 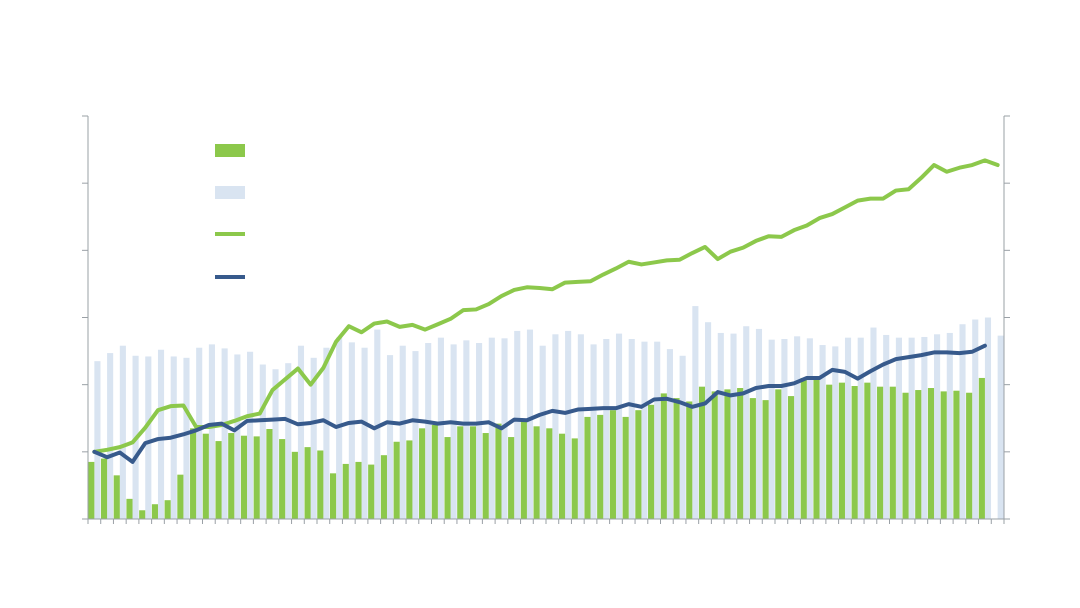 What do you see at coordinates (230, 150) in the screenshot?
I see `legend-swatch-green-bar` at bounding box center [230, 150].